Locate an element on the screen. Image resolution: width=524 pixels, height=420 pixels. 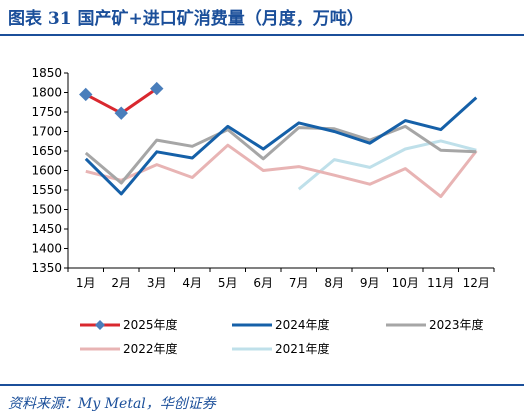
y-tick-label: 1700 is located at coordinates (46, 132).